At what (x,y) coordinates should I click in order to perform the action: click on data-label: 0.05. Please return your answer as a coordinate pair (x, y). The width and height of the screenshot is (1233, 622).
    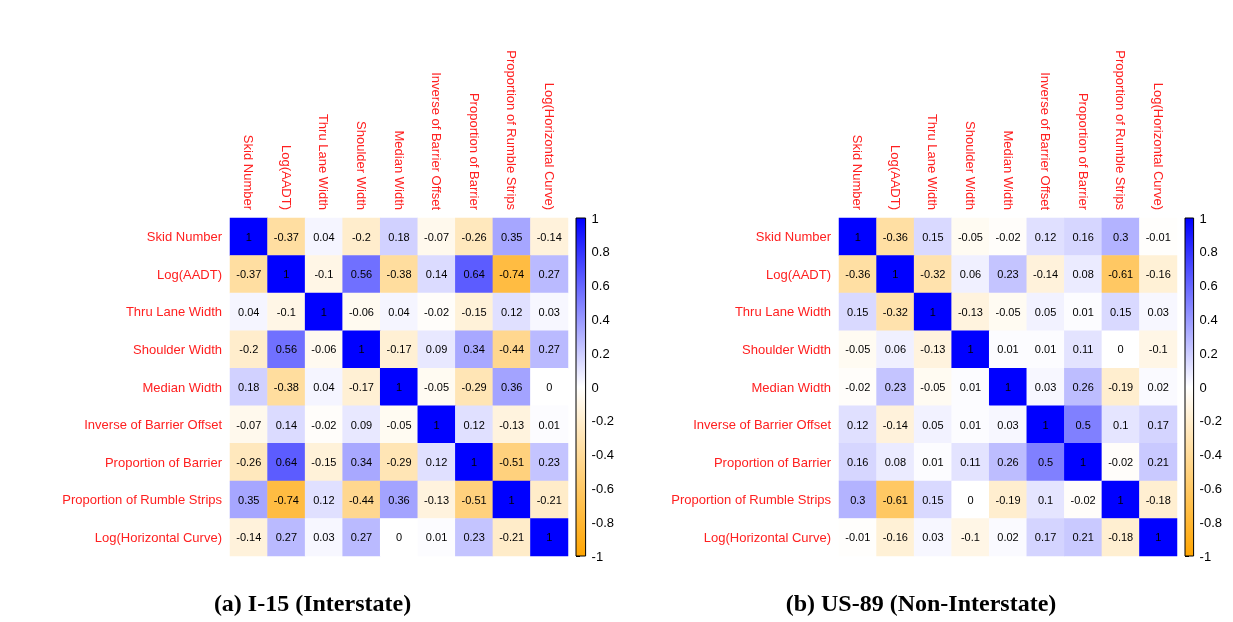
    Looking at the image, I should click on (933, 424).